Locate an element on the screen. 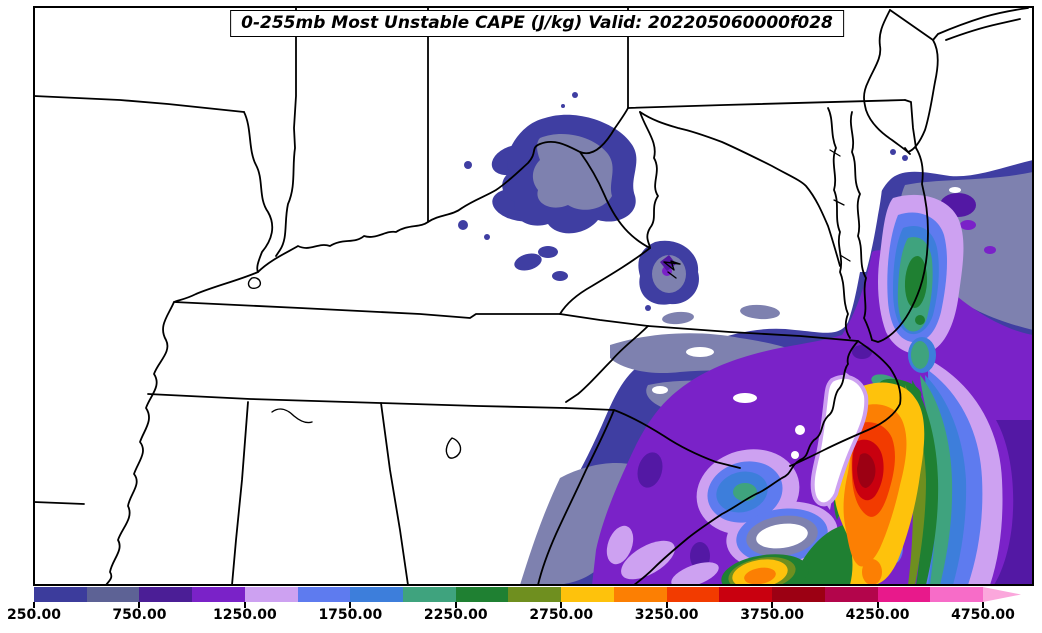 The width and height of the screenshot is (1042, 633). tn-south-border is located at coordinates (357, 401).